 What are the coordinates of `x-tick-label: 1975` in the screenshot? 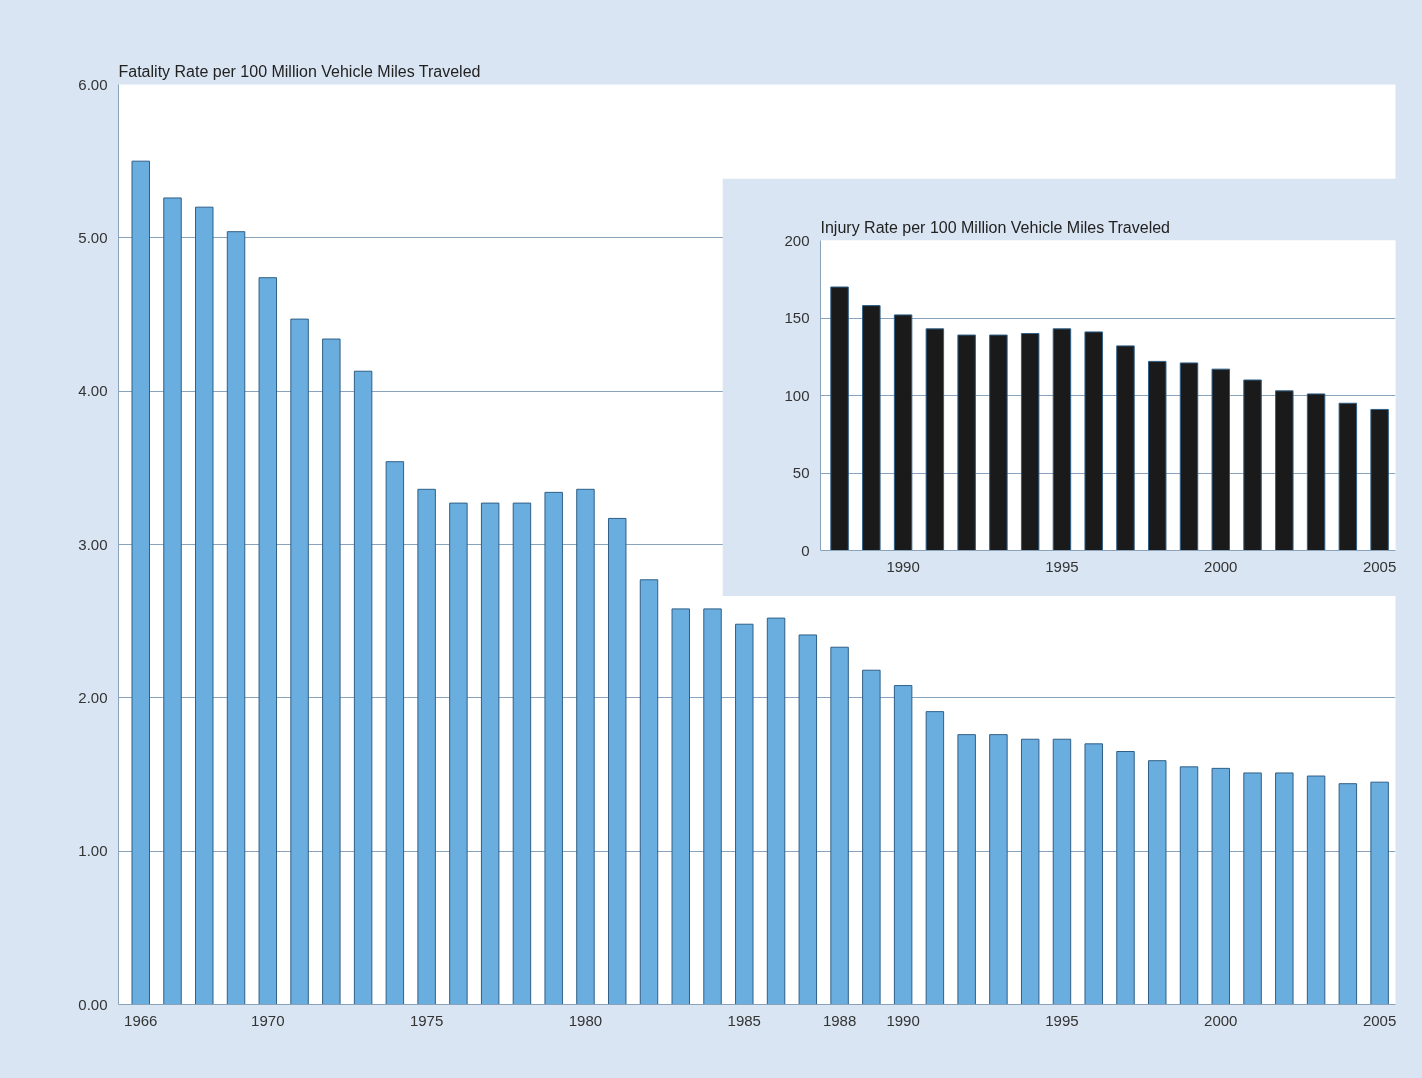 It's located at (426, 1020).